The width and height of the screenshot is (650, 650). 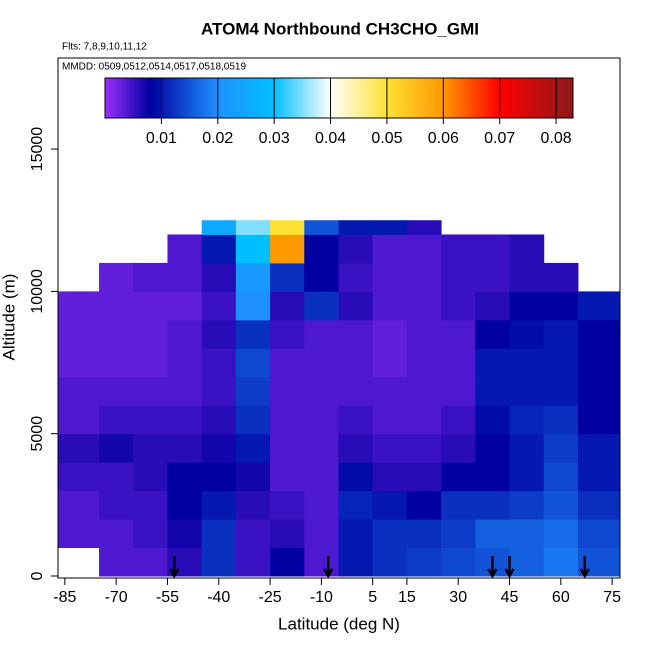 I want to click on y-axis-label: Altitude (m), so click(x=9, y=317).